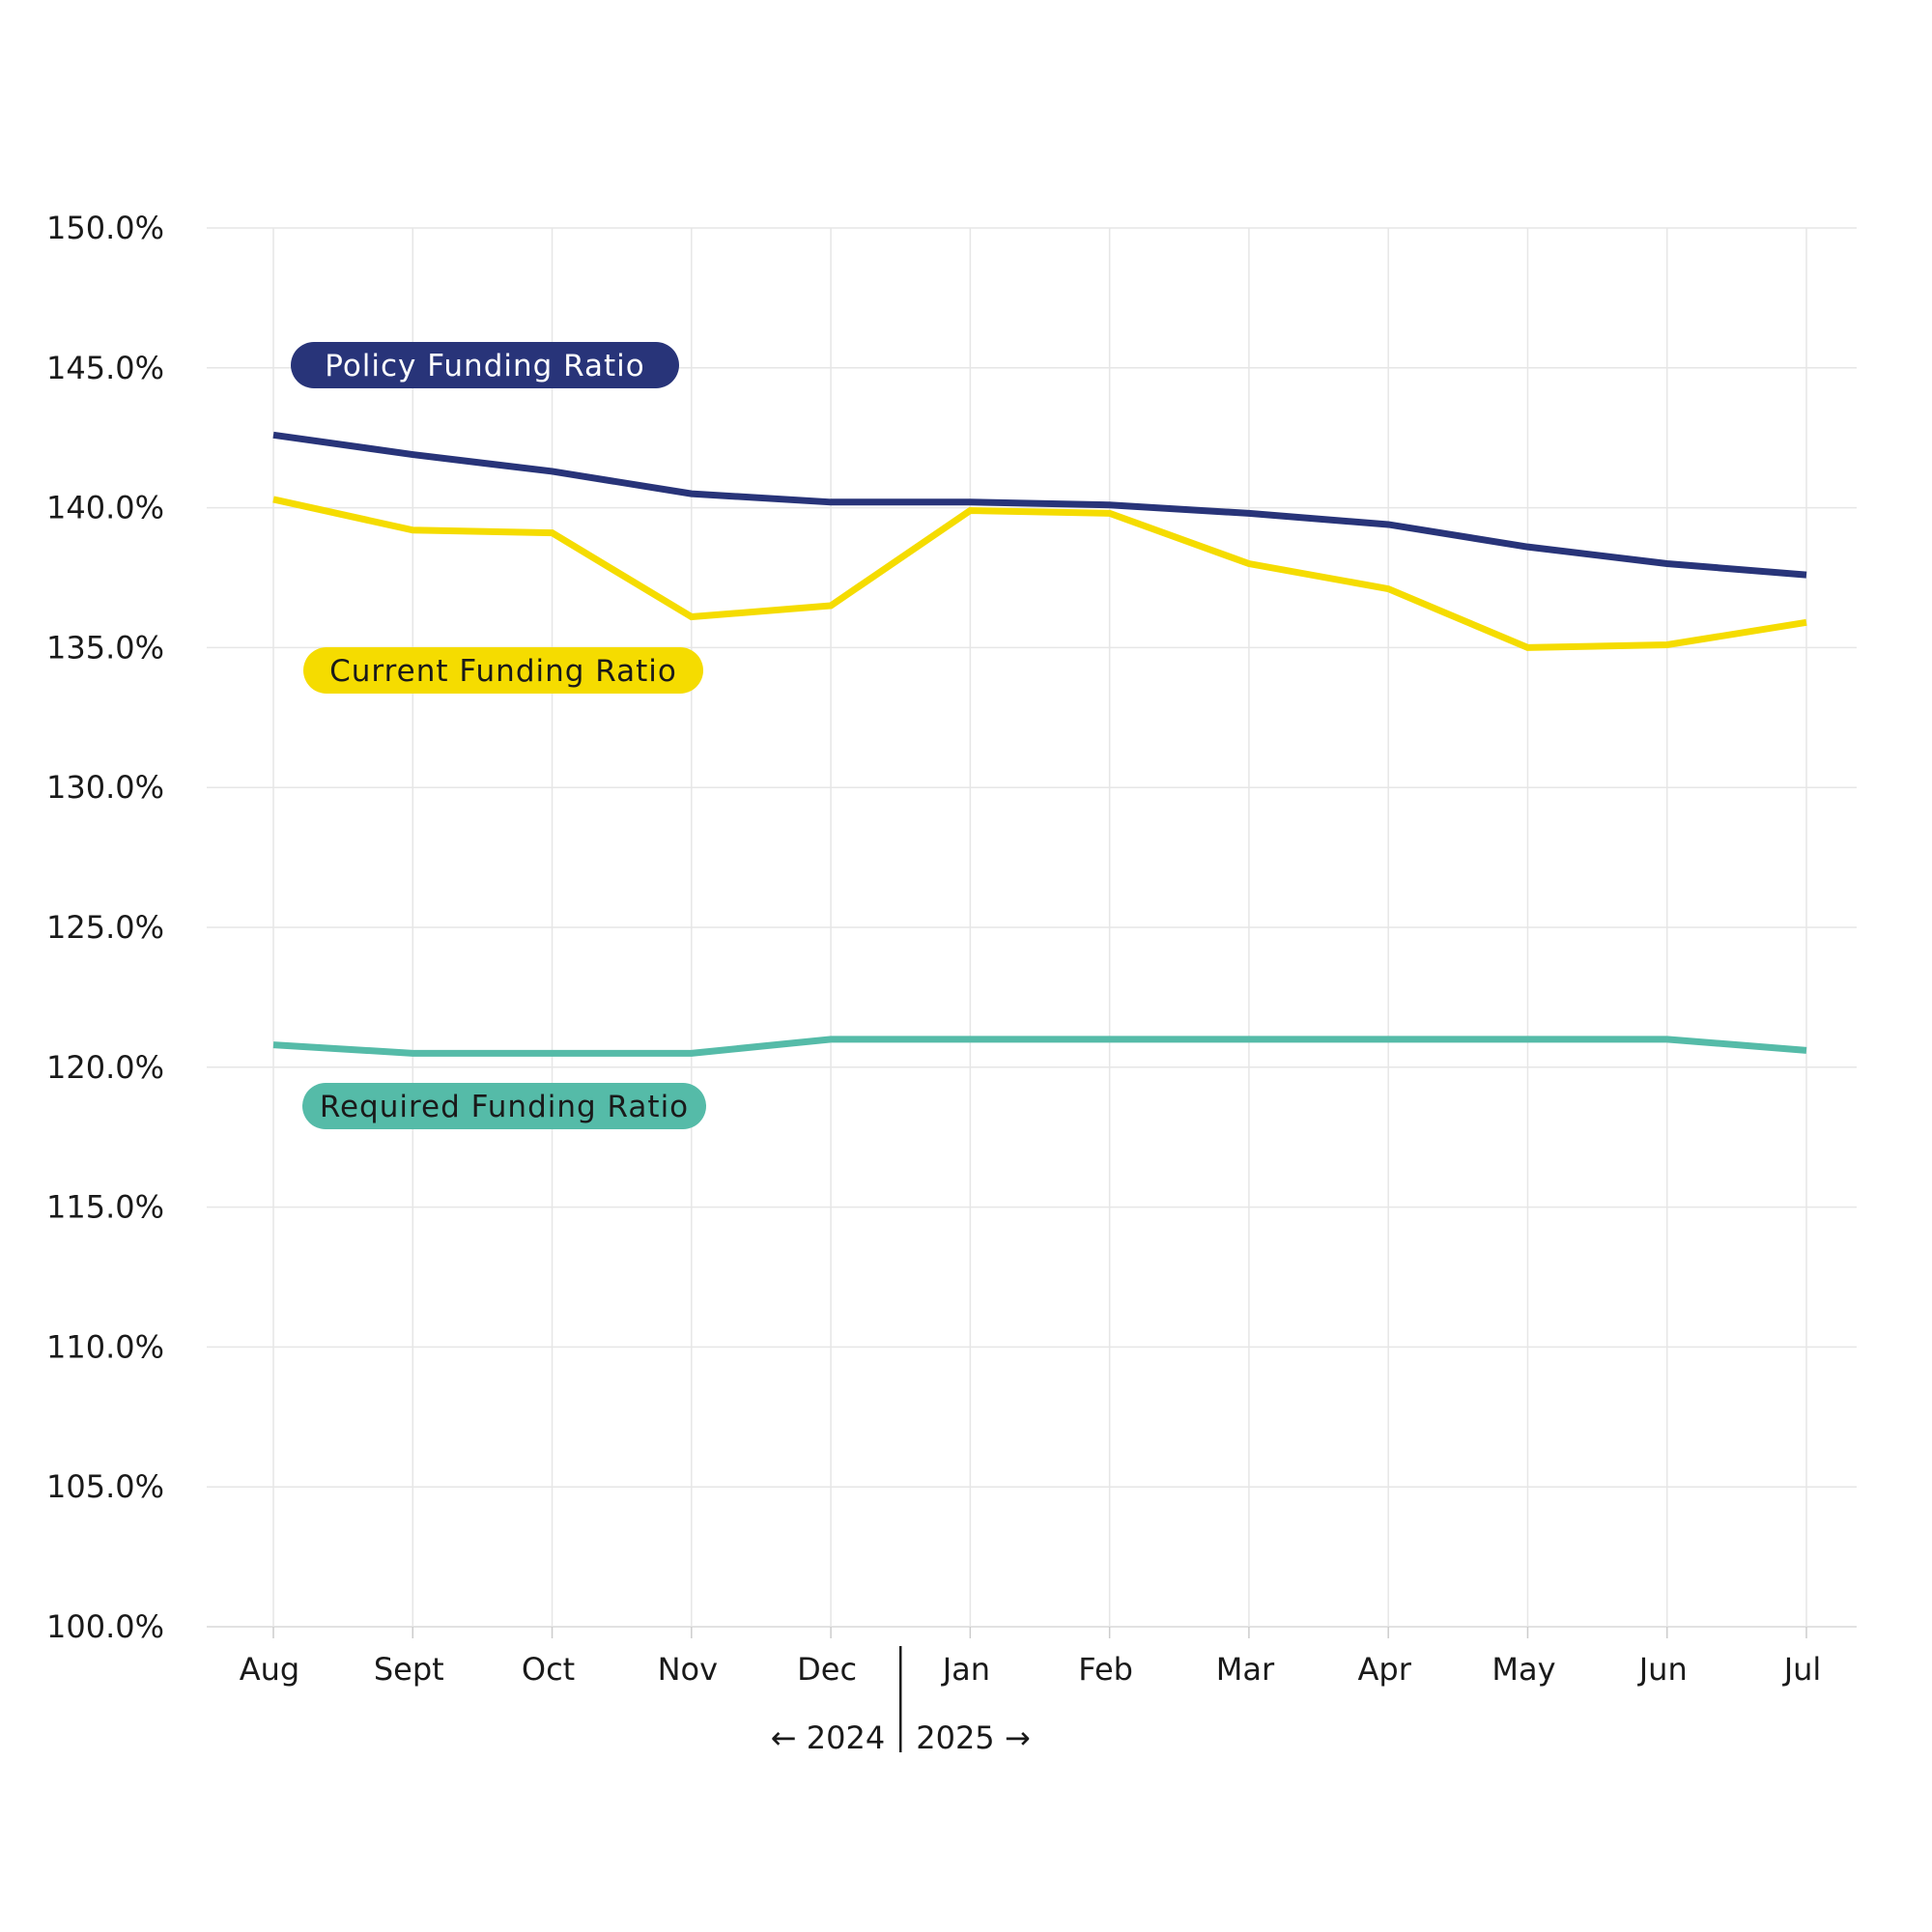 The image size is (1932, 1932). I want to click on x-tick-label: Feb, so click(1105, 1669).